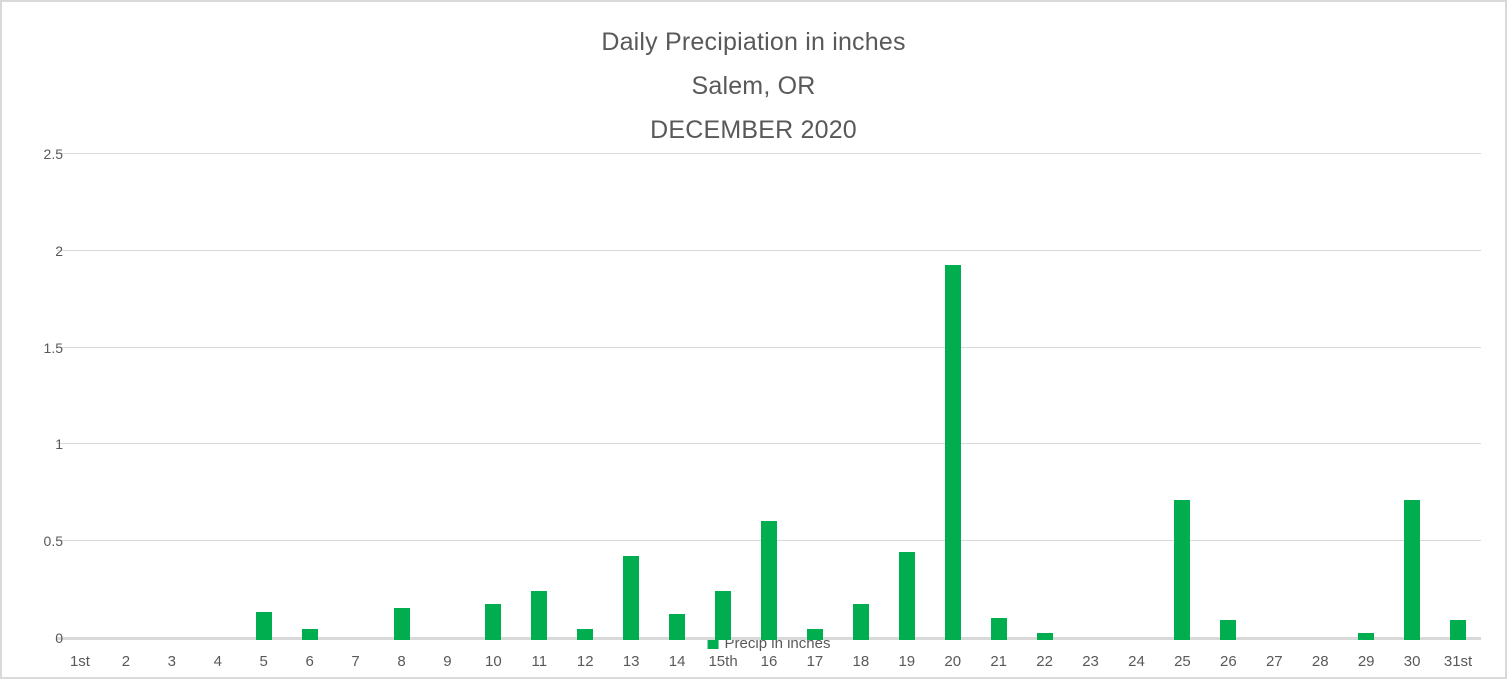  I want to click on x-tick-label: 27, so click(1274, 661).